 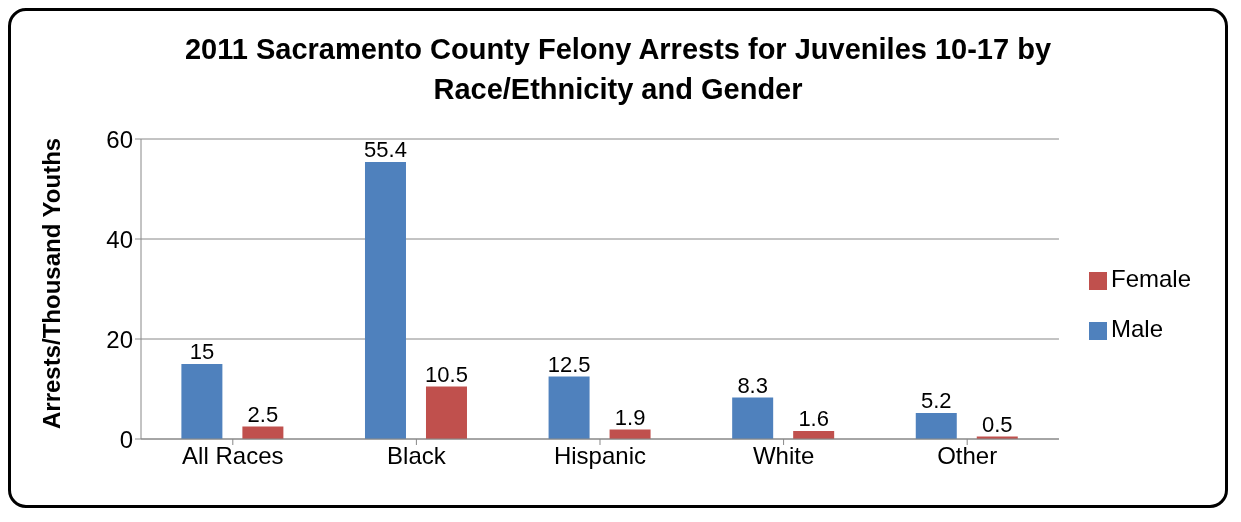 I want to click on x-tick-label: Hispanic, so click(x=600, y=456).